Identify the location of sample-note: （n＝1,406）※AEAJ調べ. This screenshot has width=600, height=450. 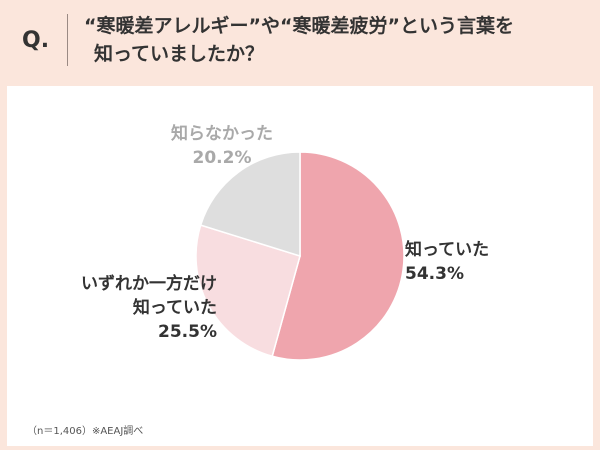
(85, 431).